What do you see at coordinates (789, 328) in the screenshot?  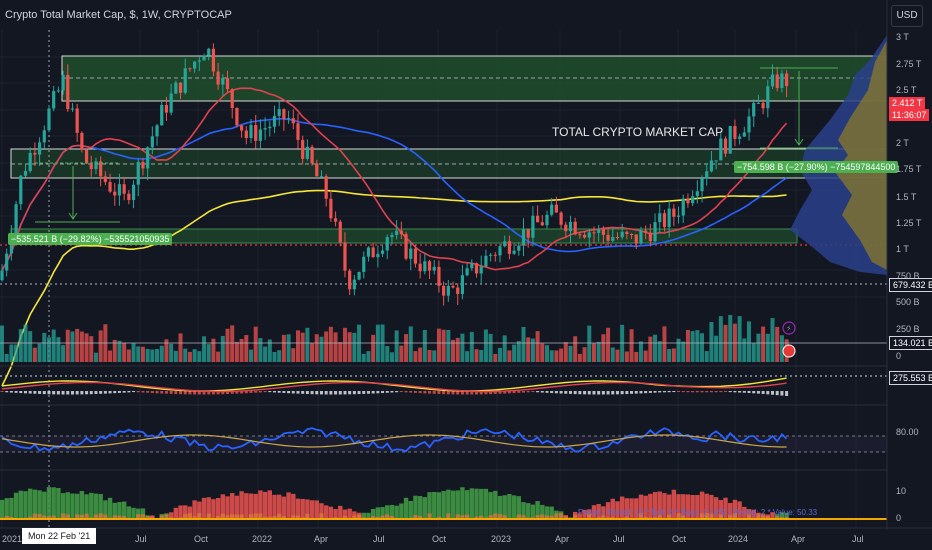 I see `lightning-icon` at bounding box center [789, 328].